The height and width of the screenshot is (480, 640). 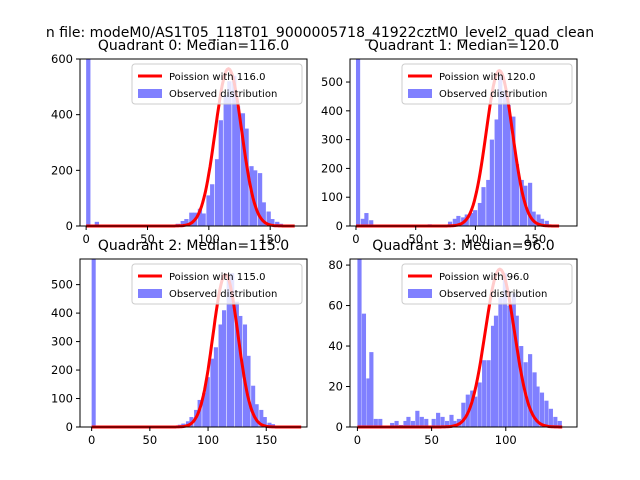 What do you see at coordinates (62, 313) in the screenshot?
I see `y-tick-label: 400` at bounding box center [62, 313].